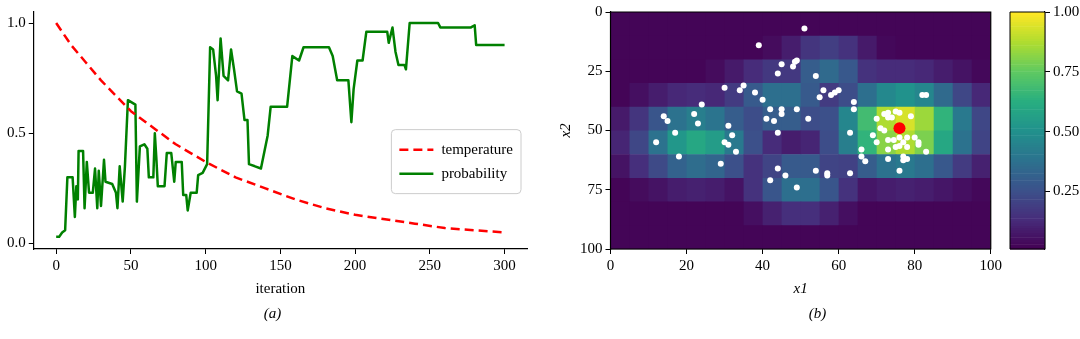  I want to click on color-bar-label: 1.00, so click(1066, 10).